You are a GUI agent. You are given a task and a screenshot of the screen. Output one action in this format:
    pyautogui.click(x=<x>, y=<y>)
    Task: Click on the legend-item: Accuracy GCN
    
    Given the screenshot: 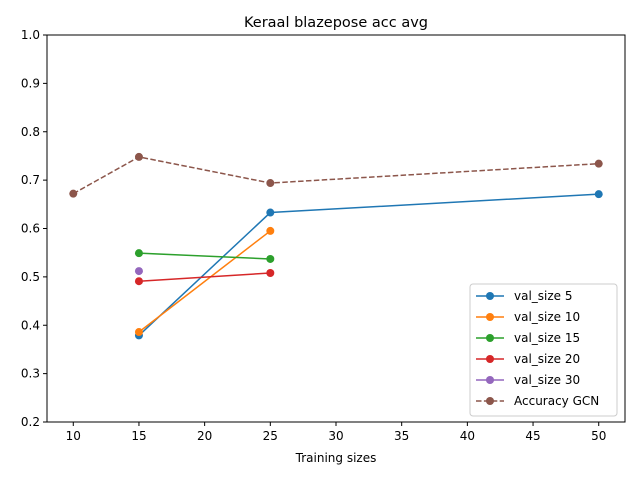 What is the action you would take?
    pyautogui.click(x=537, y=401)
    